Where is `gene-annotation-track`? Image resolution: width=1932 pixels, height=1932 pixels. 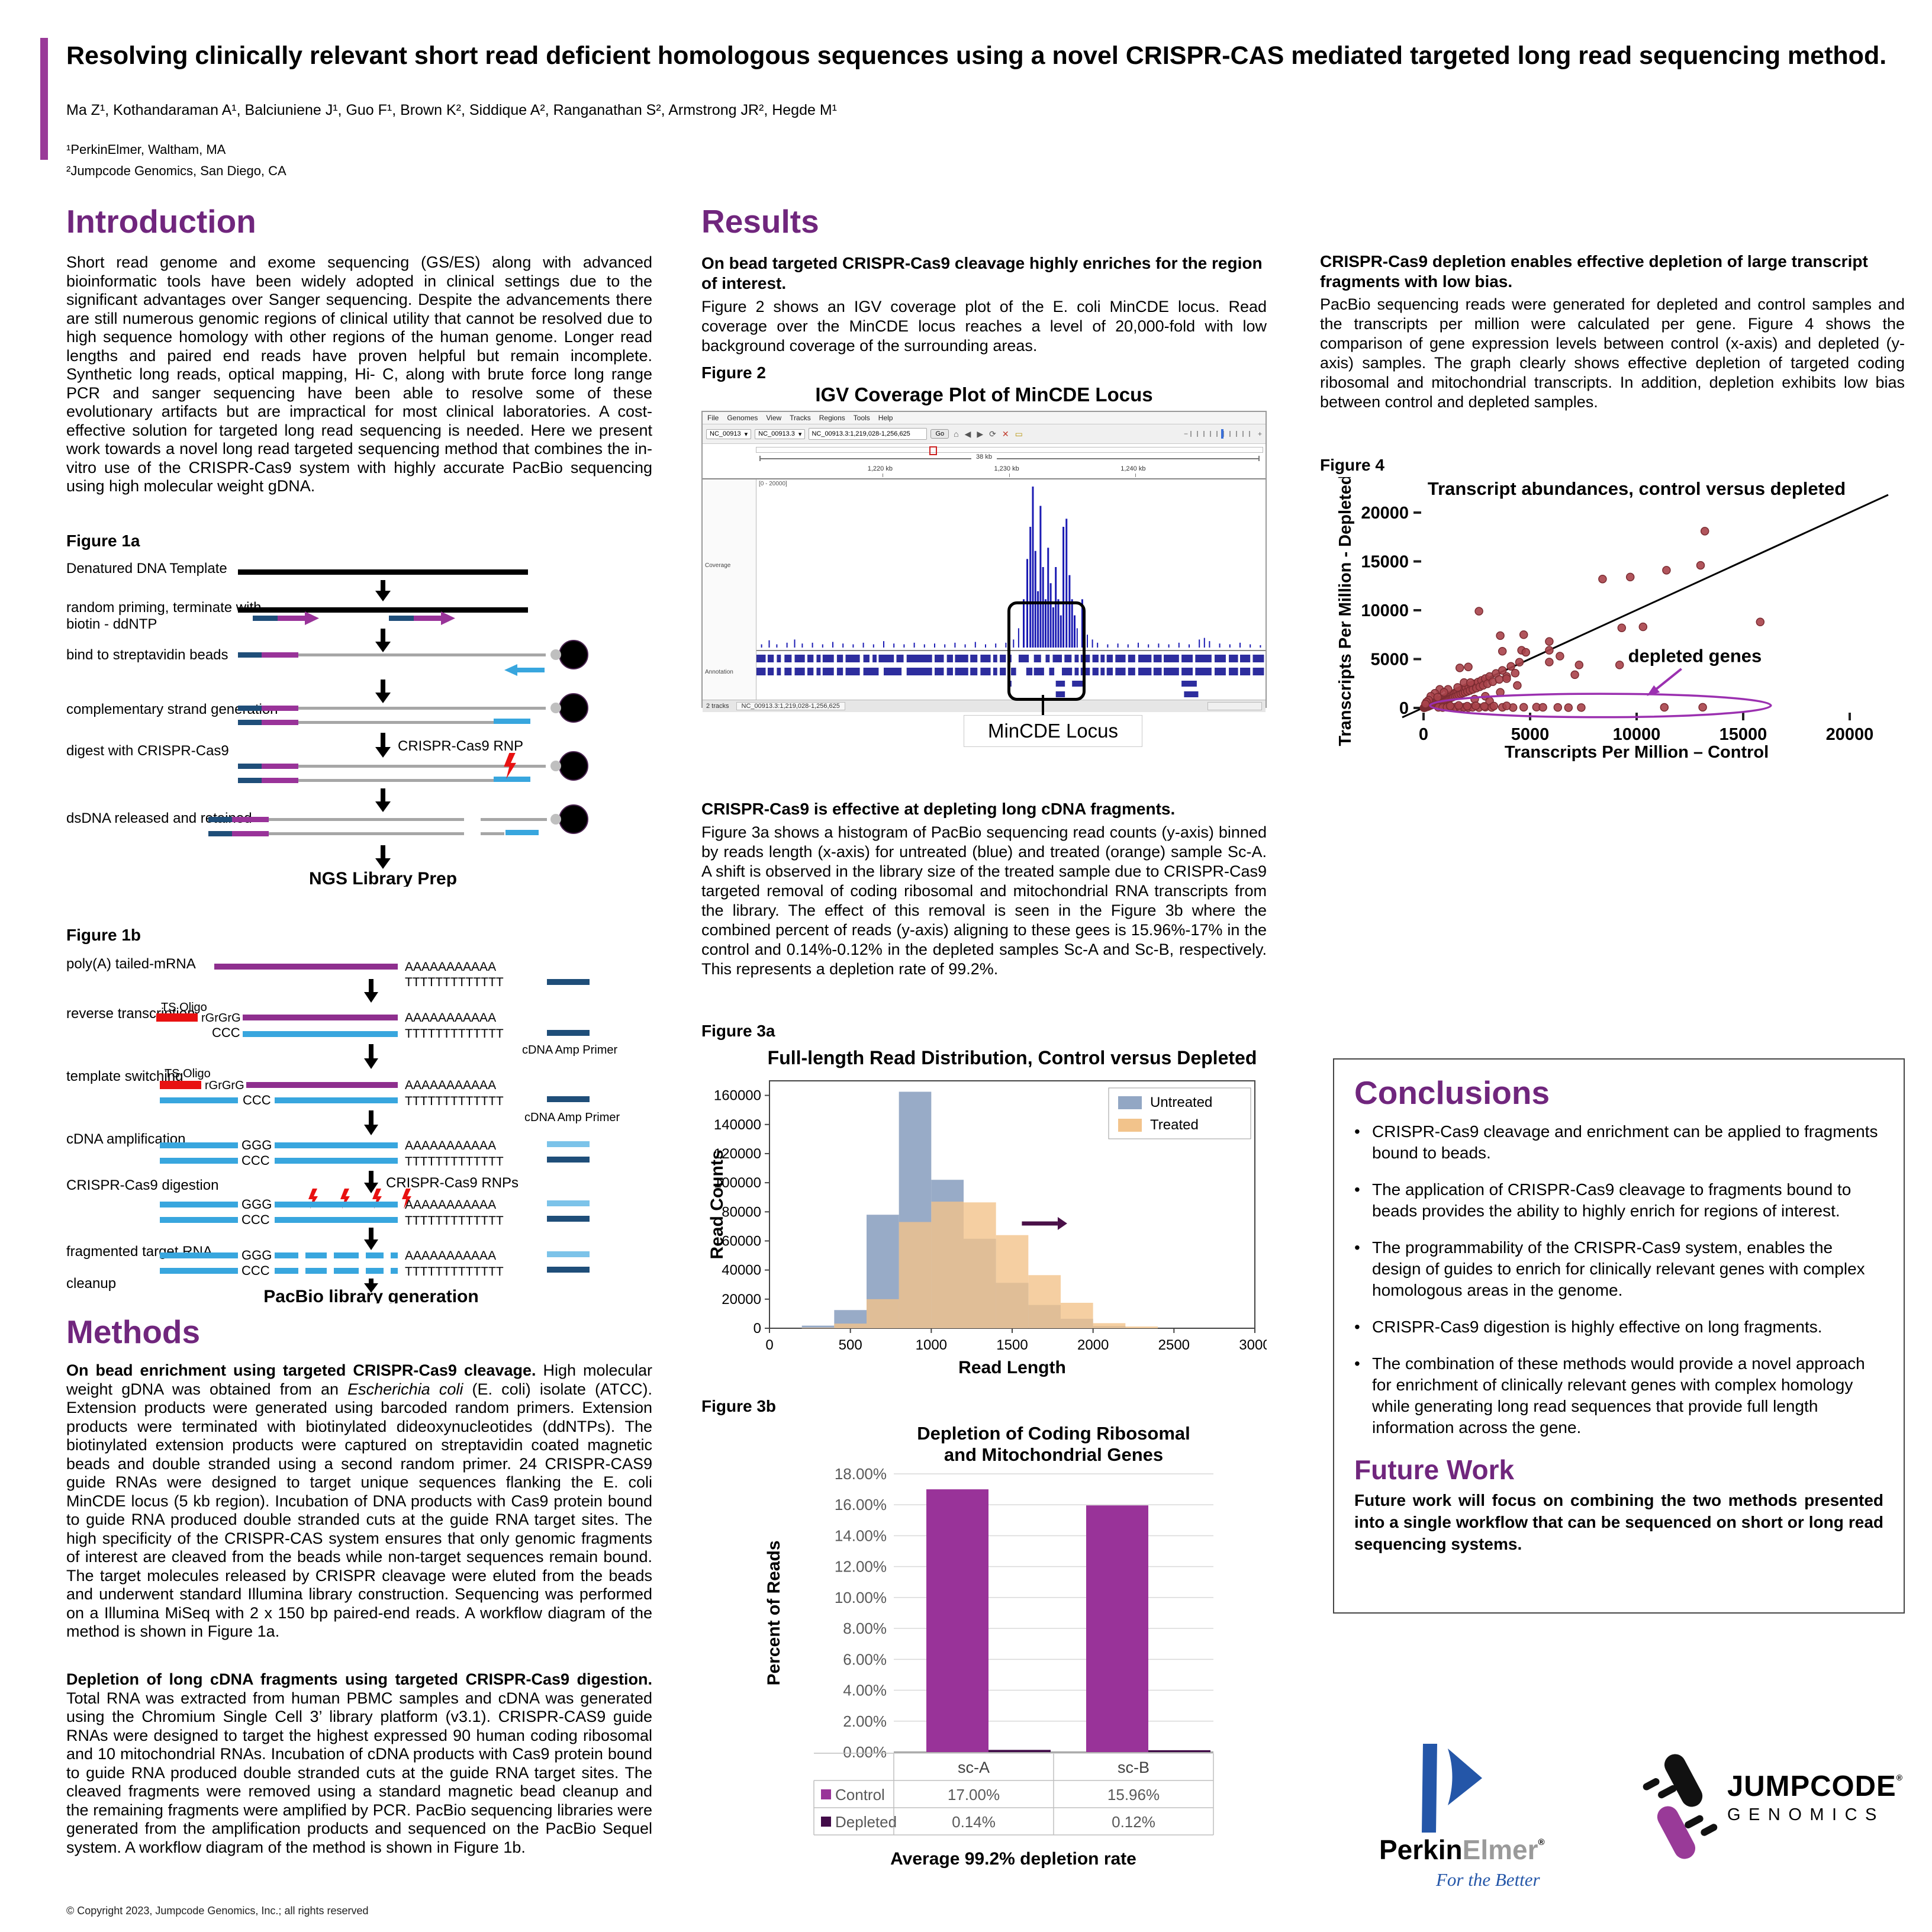
gene-annotation-track is located at coordinates (1010, 676).